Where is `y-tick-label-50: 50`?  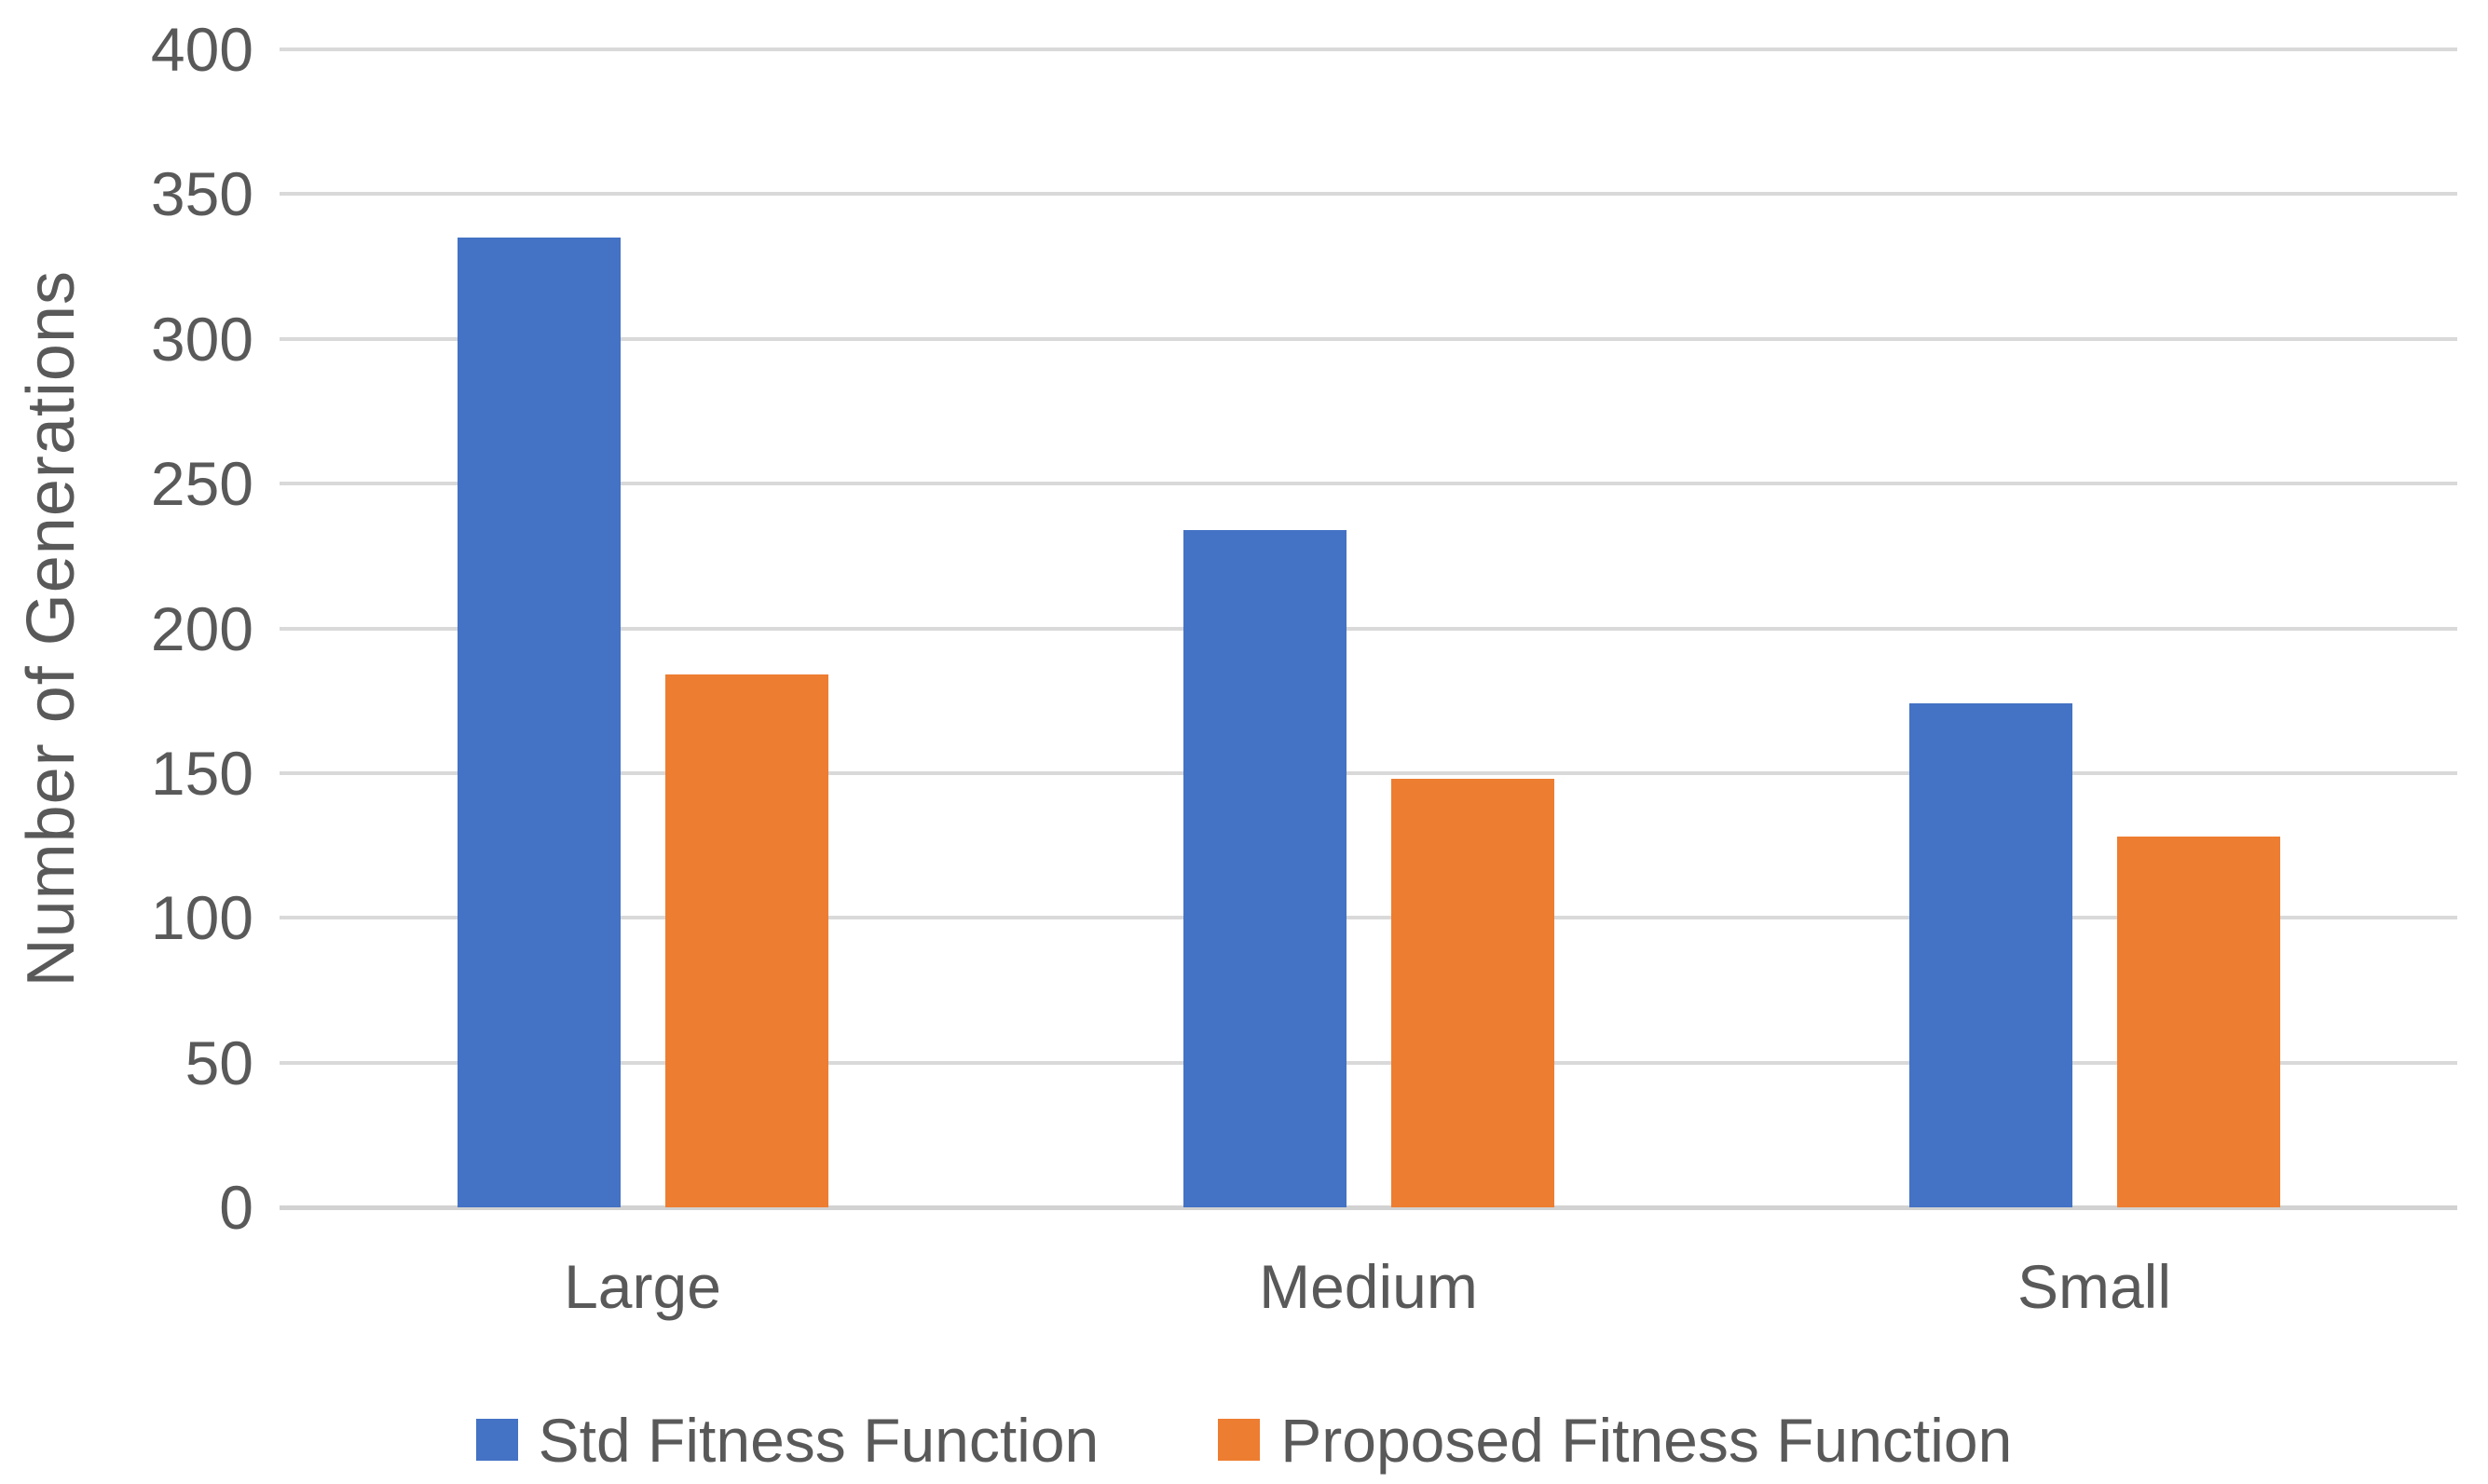
y-tick-label-50: 50 is located at coordinates (219, 1062).